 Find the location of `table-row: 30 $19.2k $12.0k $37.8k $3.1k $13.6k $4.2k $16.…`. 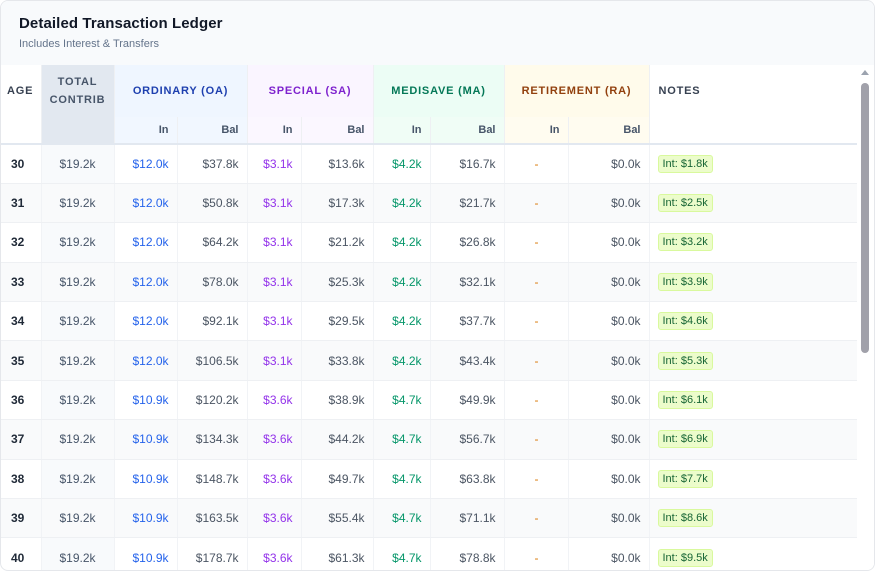

table-row: 30 $19.2k $12.0k $37.8k $3.1k $13.6k $4.2k $16.… is located at coordinates (430, 164).